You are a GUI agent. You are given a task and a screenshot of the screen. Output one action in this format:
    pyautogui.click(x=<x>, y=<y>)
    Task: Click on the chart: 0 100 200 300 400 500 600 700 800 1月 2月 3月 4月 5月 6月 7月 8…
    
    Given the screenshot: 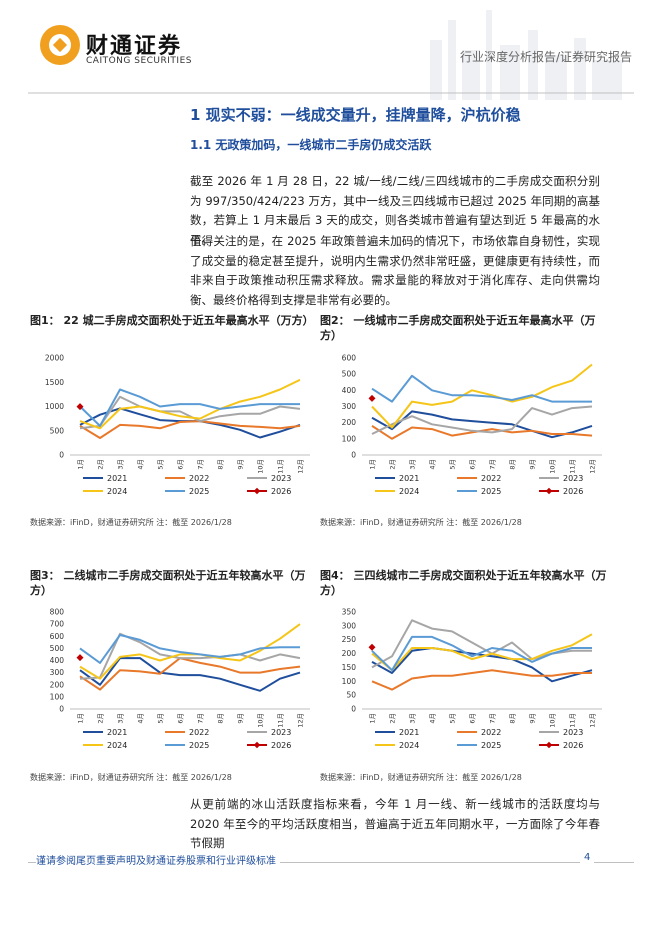 What is the action you would take?
    pyautogui.click(x=180, y=679)
    